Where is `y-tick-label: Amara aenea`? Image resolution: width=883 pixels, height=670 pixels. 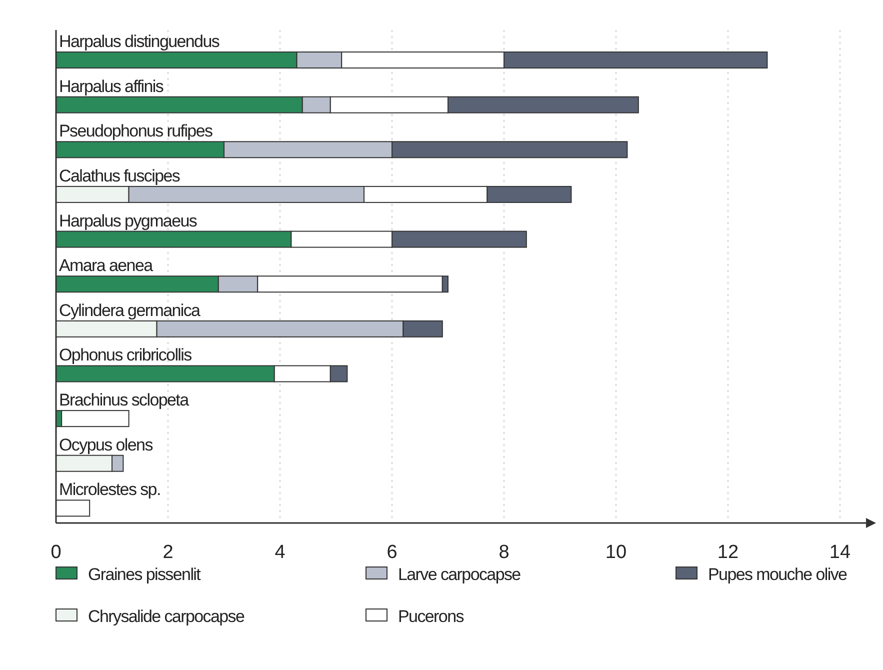
y-tick-label: Amara aenea is located at coordinates (106, 266).